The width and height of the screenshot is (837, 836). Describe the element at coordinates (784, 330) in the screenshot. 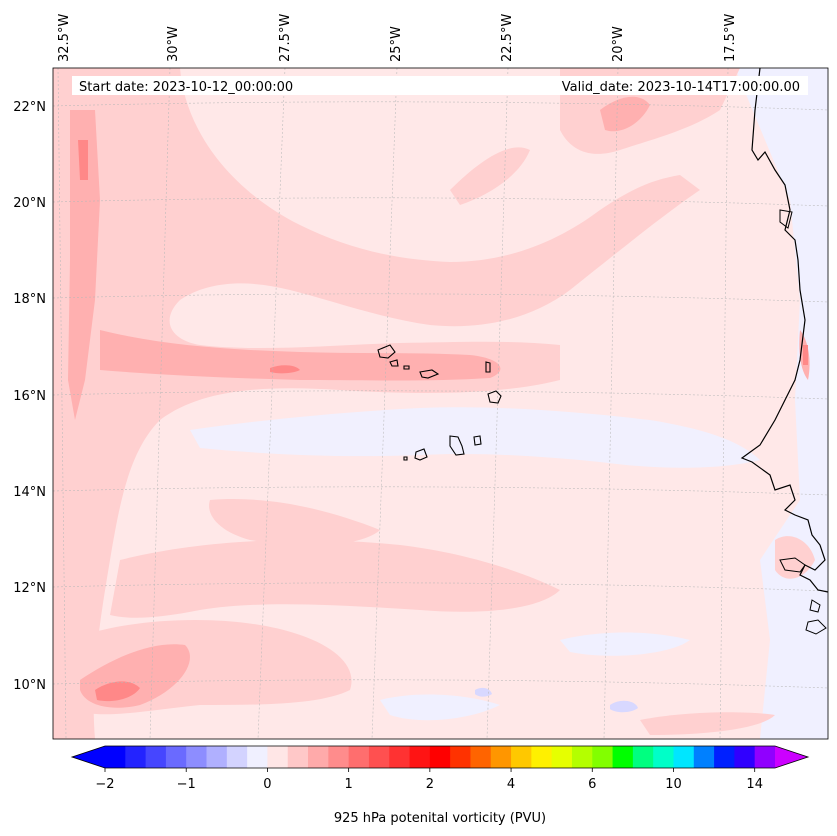

I see `africa-coastline` at that location.